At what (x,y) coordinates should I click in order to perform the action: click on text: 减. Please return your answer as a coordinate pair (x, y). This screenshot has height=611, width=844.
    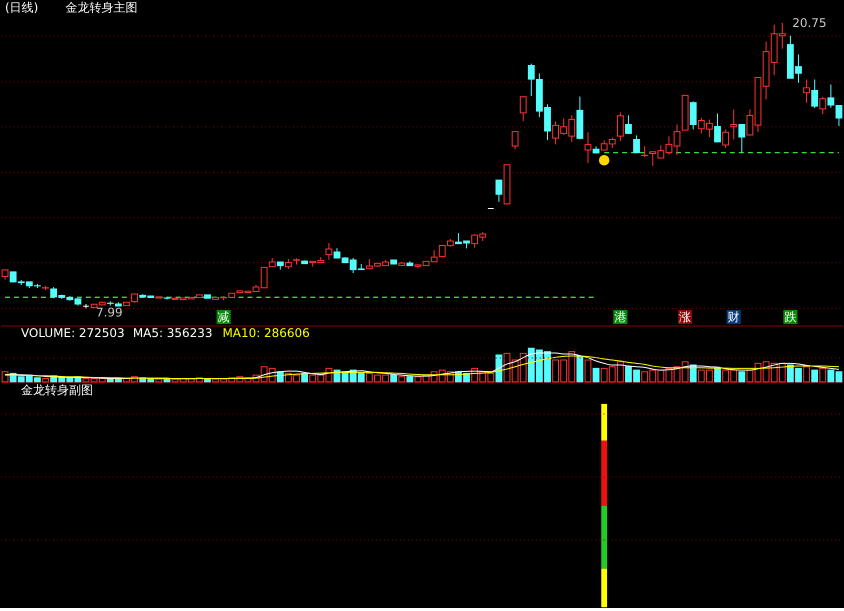
    Looking at the image, I should click on (224, 317).